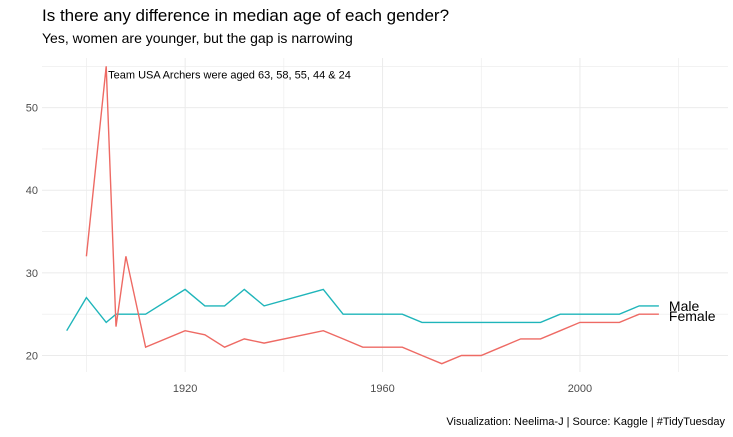  I want to click on y-axis-ticks: 20 30 40 50, so click(32, 233).